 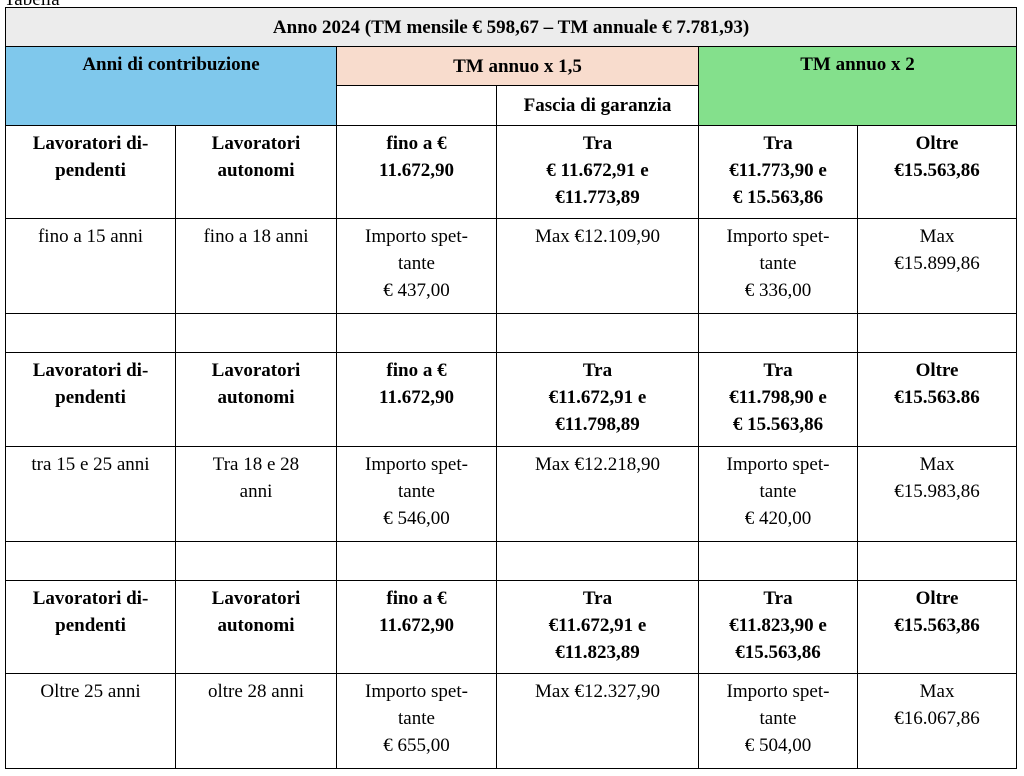 I want to click on amount-cell: Importo spet-tante € 420,00, so click(x=778, y=493).